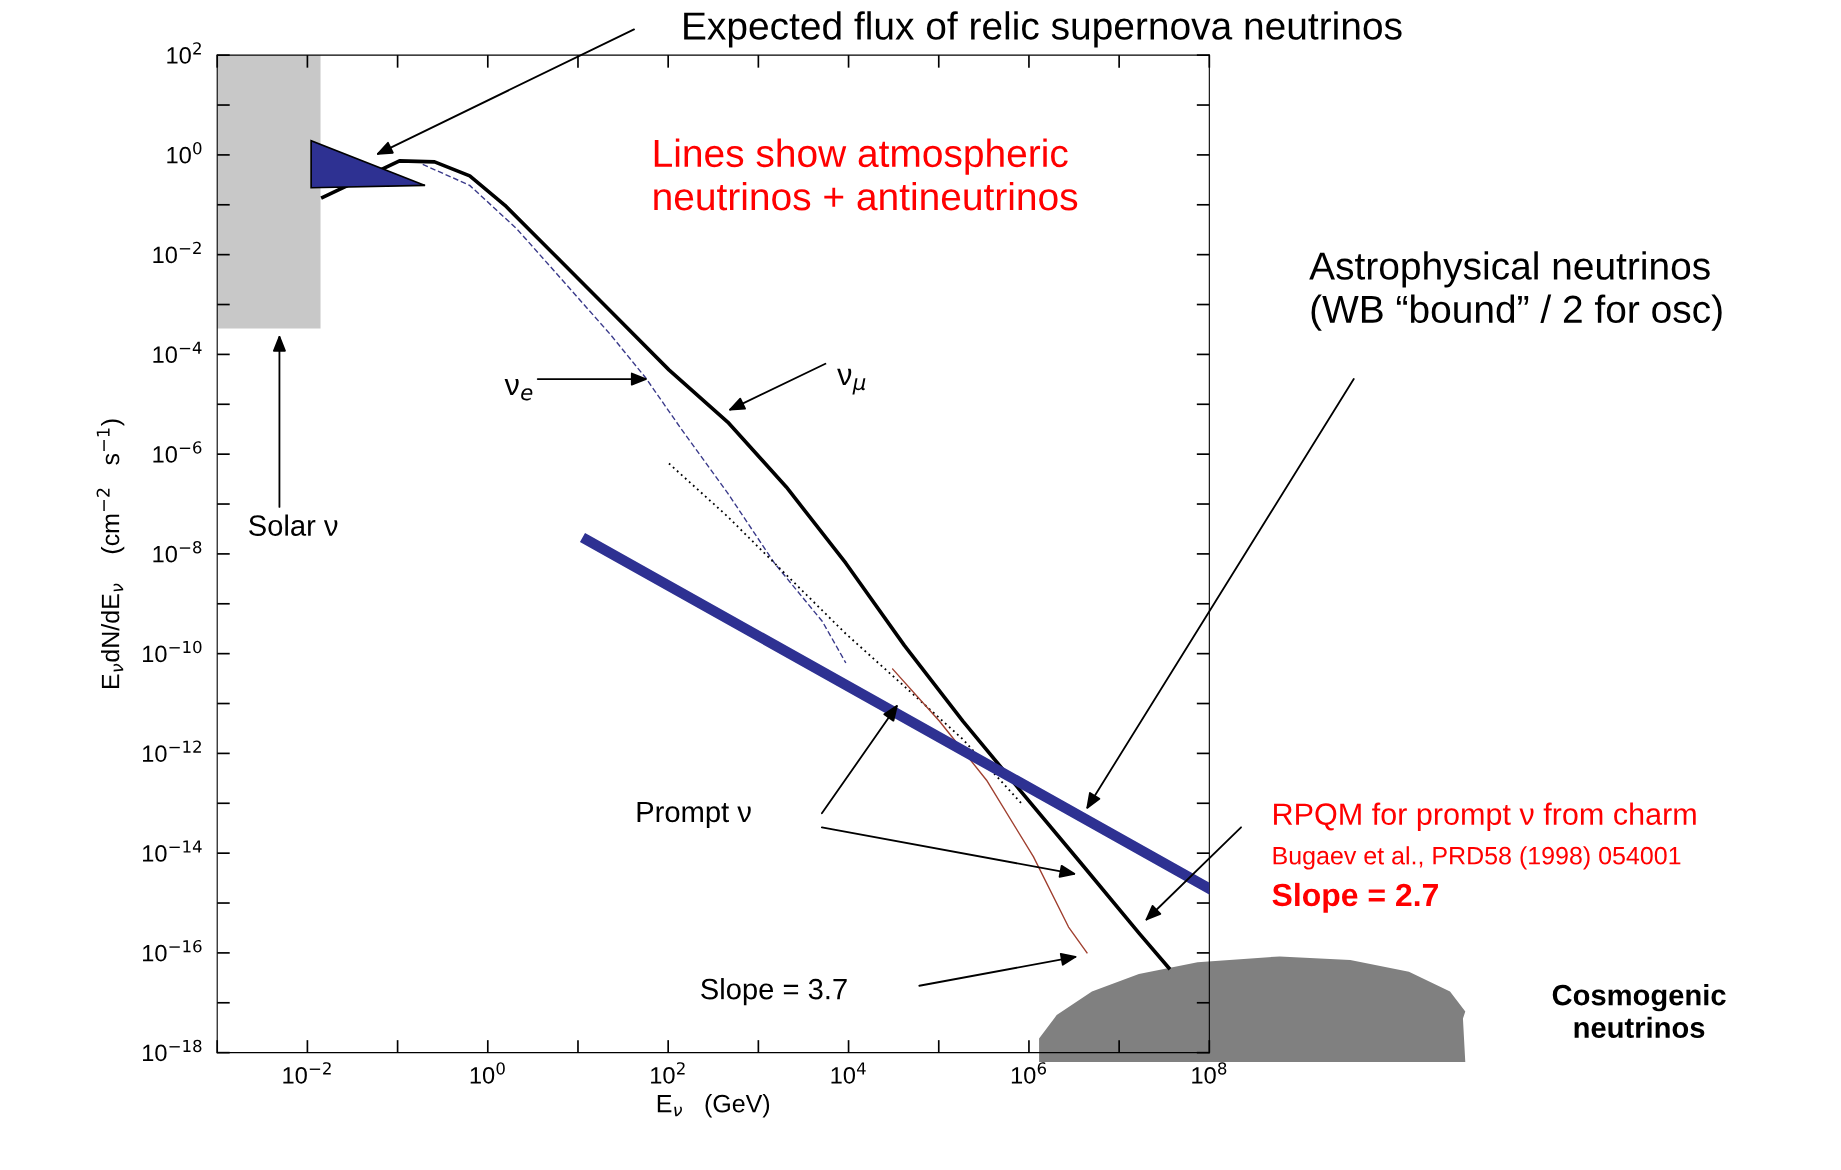 The width and height of the screenshot is (1841, 1170). What do you see at coordinates (1515, 291) in the screenshot?
I see `text: Astrophysical neutrinos (WB “bound” / 2 for osc)` at bounding box center [1515, 291].